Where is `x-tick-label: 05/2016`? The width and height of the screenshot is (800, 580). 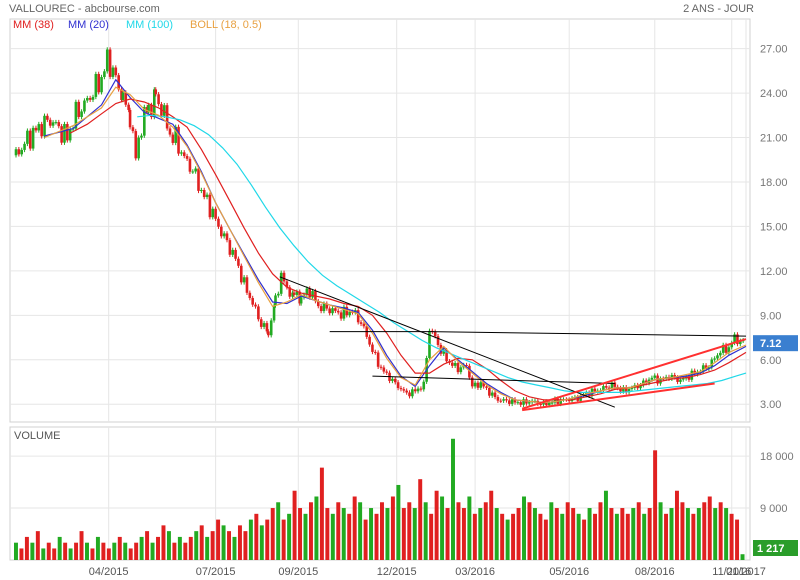
x-tick-label: 05/2016 is located at coordinates (569, 572).